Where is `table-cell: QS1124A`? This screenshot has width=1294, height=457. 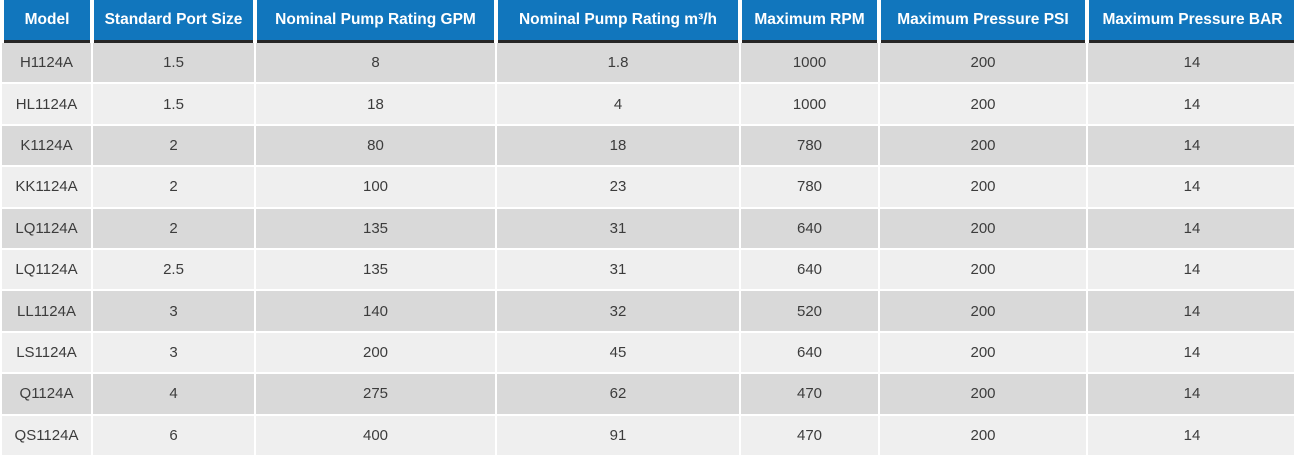
table-cell: QS1124A is located at coordinates (47, 434).